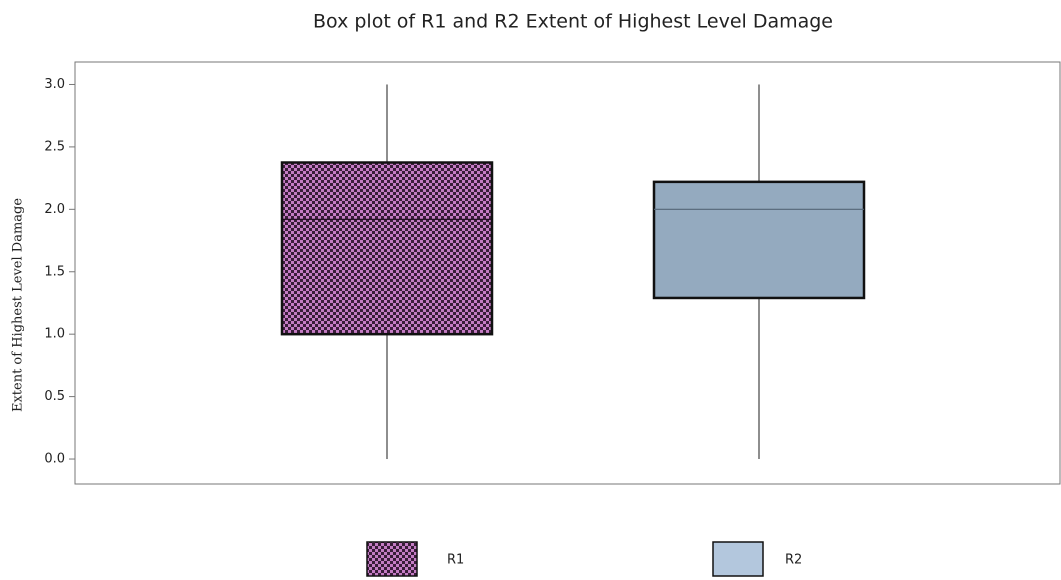 The height and width of the screenshot is (580, 1061). I want to click on y-tick-label: 2.0, so click(54, 209).